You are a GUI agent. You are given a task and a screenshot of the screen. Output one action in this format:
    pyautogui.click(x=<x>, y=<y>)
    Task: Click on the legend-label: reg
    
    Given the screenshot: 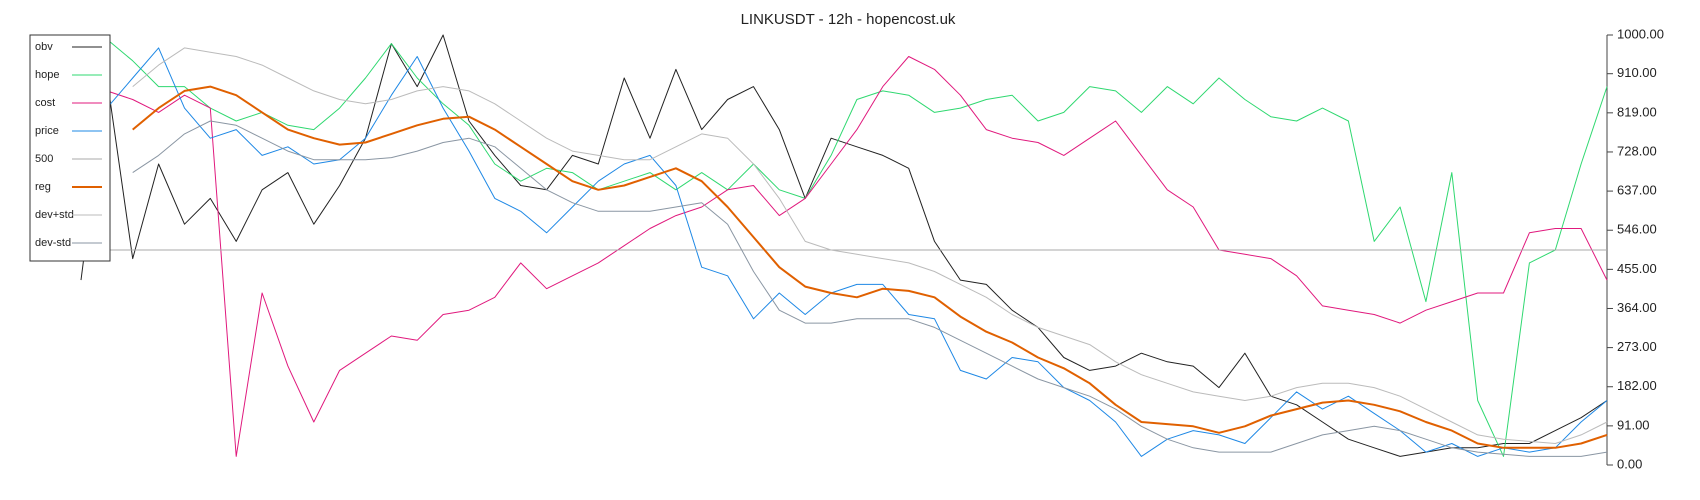 What is the action you would take?
    pyautogui.click(x=43, y=187)
    